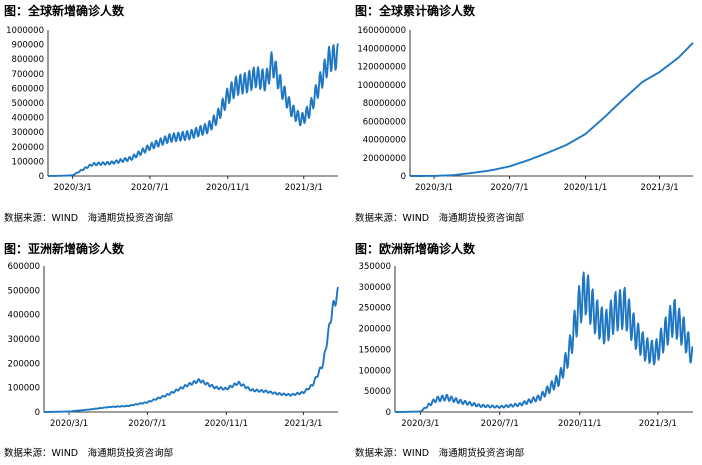  I want to click on y-tick-label: 50000, so click(377, 392).